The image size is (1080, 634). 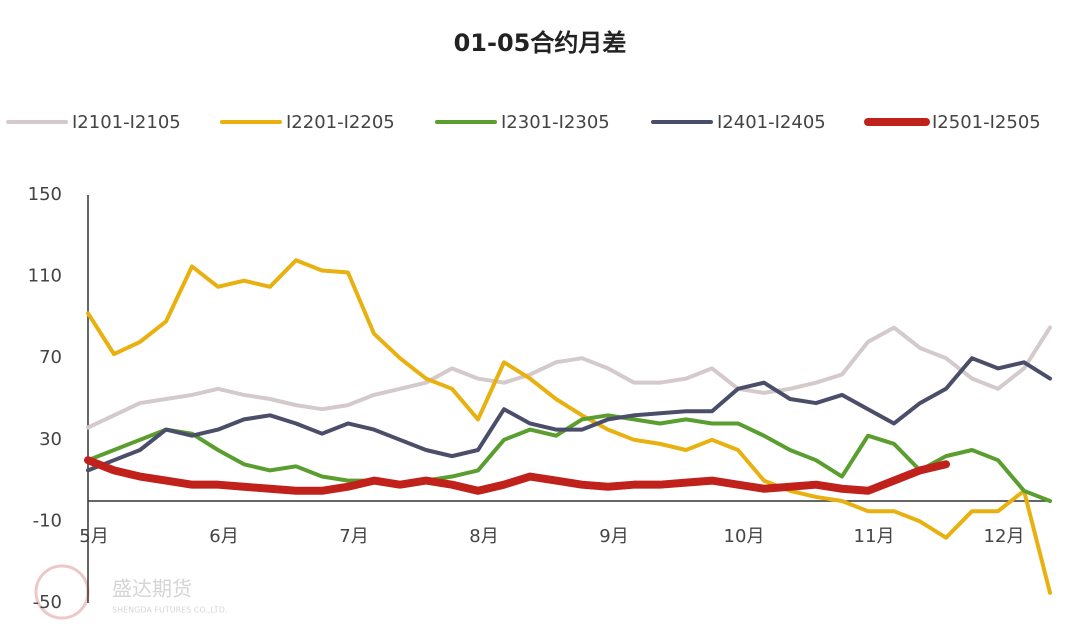 What do you see at coordinates (483, 536) in the screenshot?
I see `x-tick-label: 8月` at bounding box center [483, 536].